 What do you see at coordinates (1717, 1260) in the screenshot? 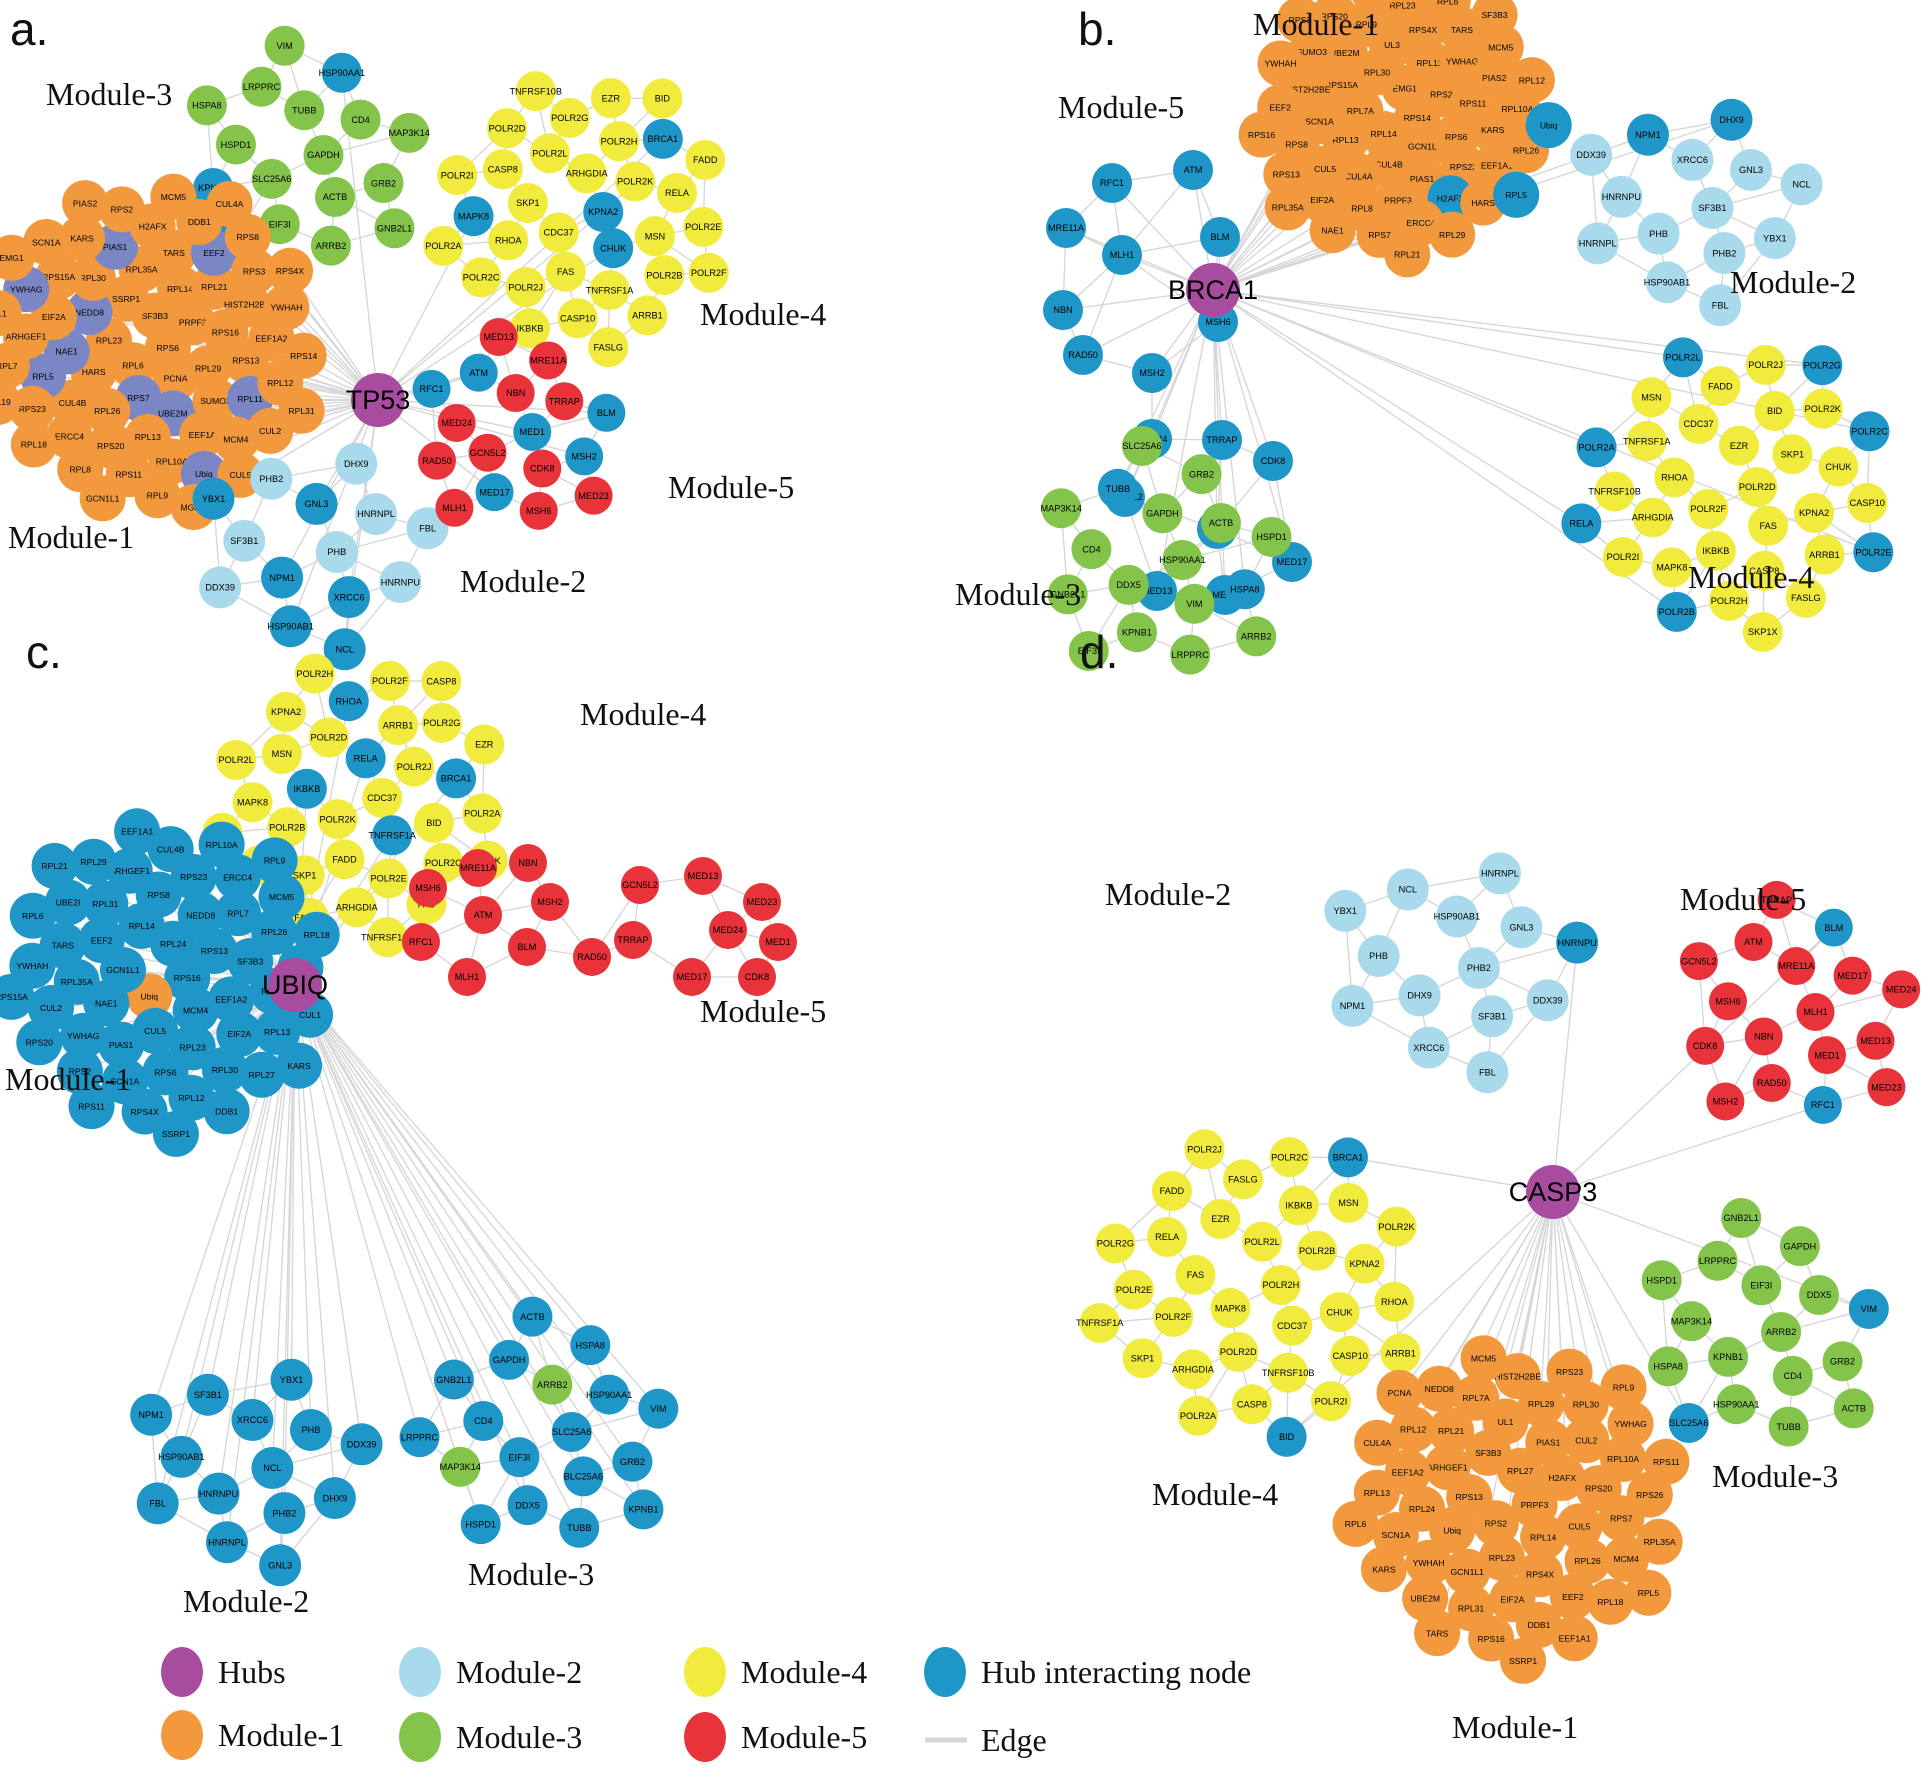
I see `node-LRPPRC` at bounding box center [1717, 1260].